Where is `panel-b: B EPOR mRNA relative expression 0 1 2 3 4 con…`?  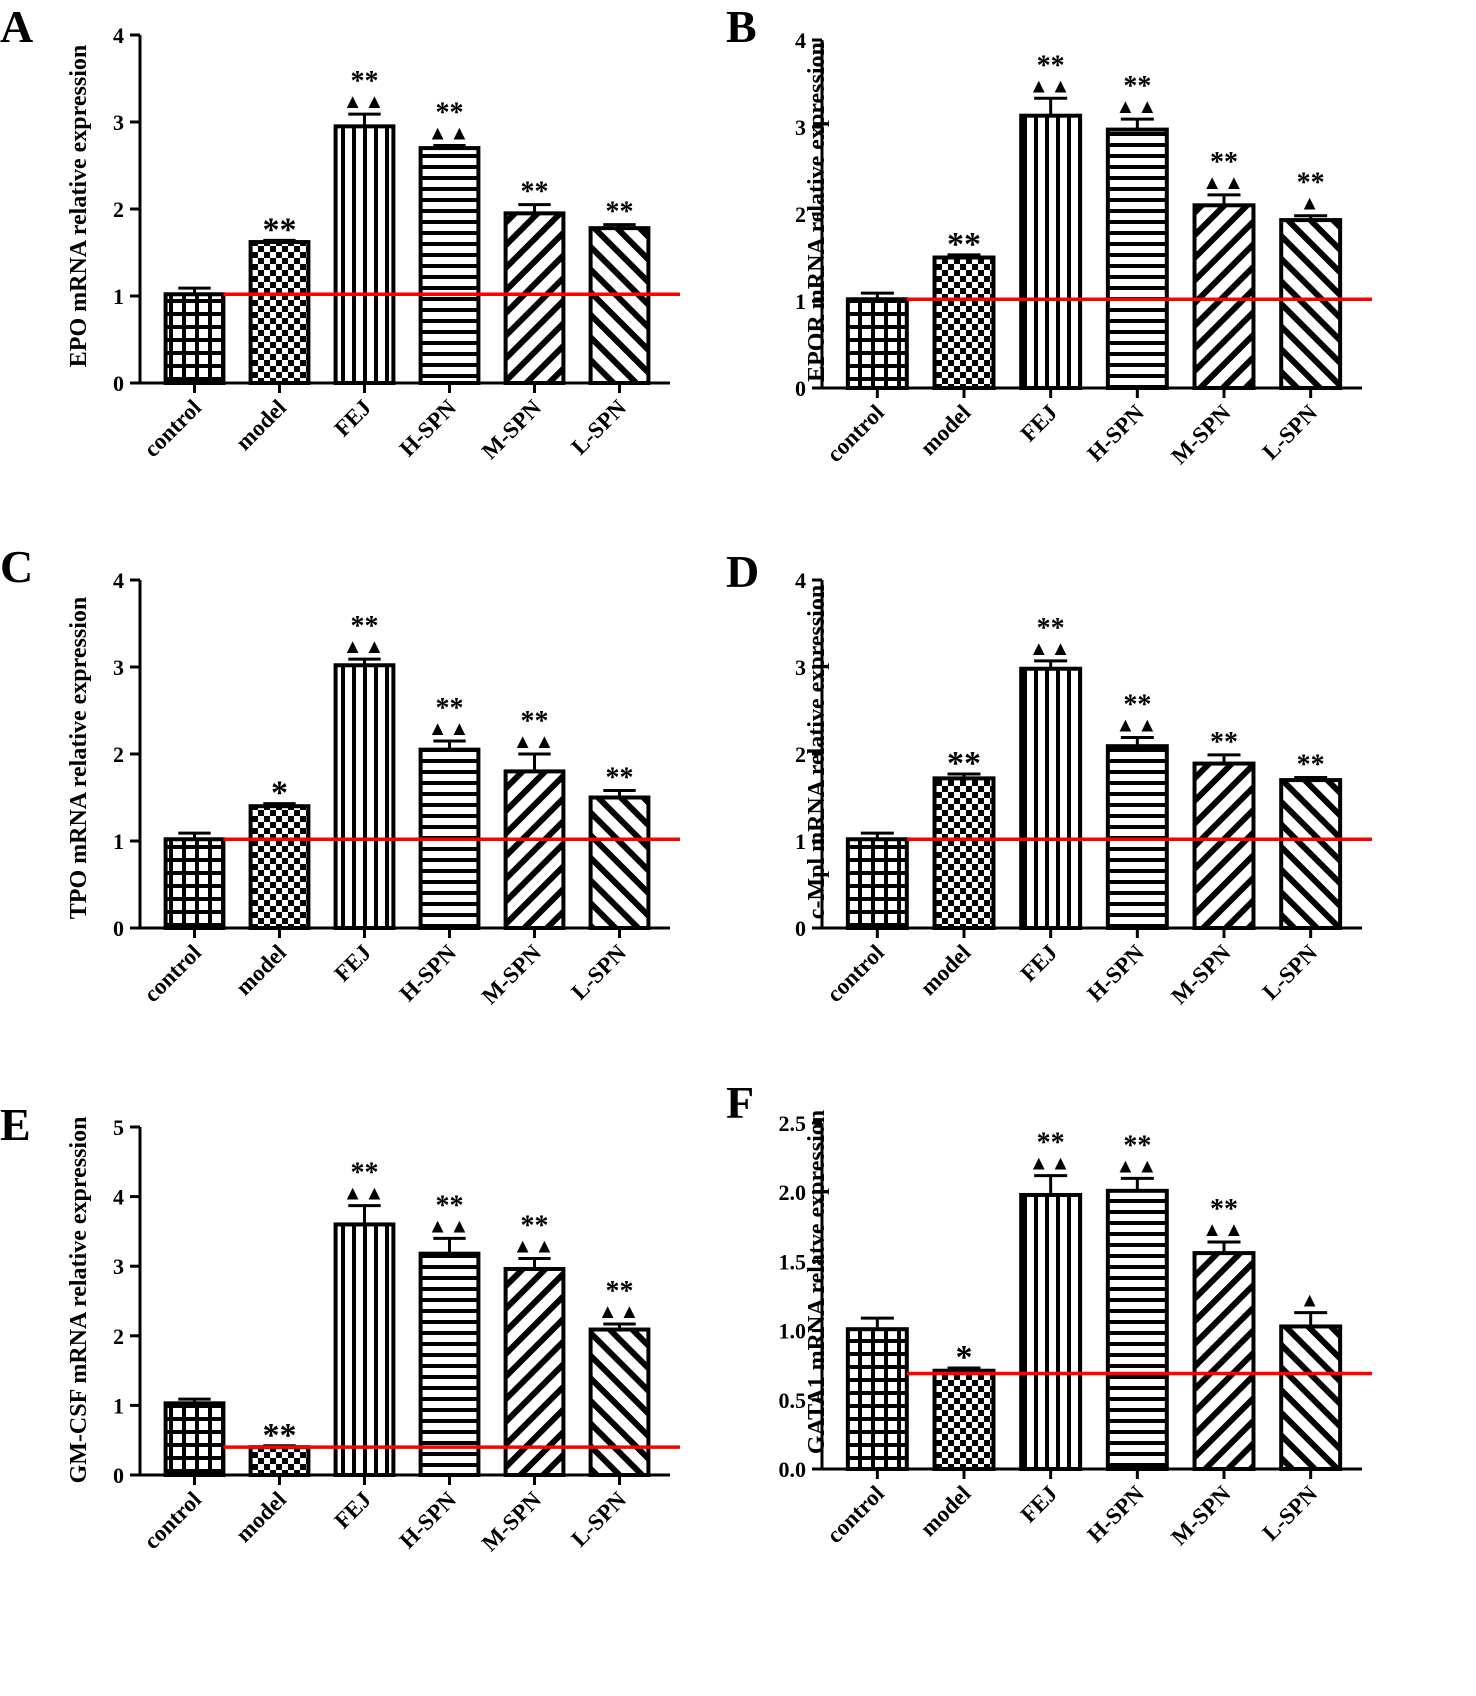 panel-b: B EPOR mRNA relative expression 0 1 2 3 4 con… is located at coordinates (1049, 235).